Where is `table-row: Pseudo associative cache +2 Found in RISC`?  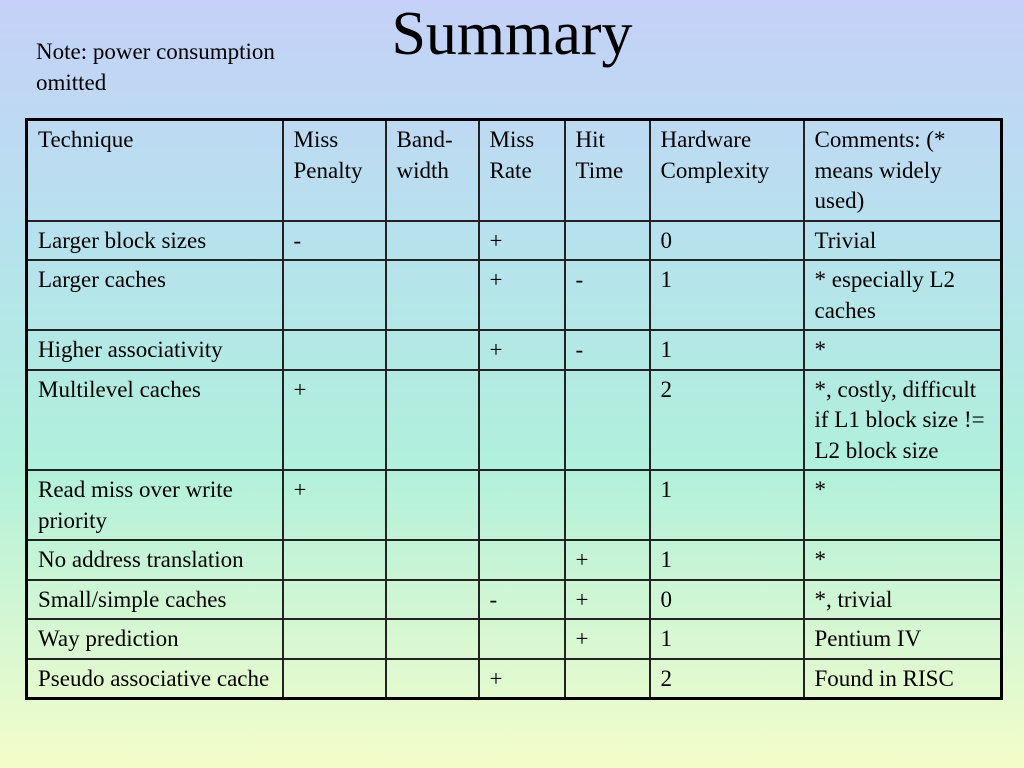 table-row: Pseudo associative cache +2 Found in RISC is located at coordinates (514, 678).